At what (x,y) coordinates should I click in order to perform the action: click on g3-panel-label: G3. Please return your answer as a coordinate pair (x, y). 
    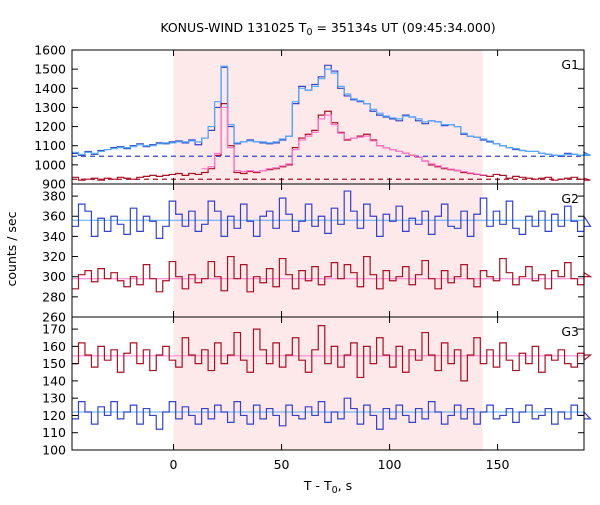
    Looking at the image, I should click on (570, 331).